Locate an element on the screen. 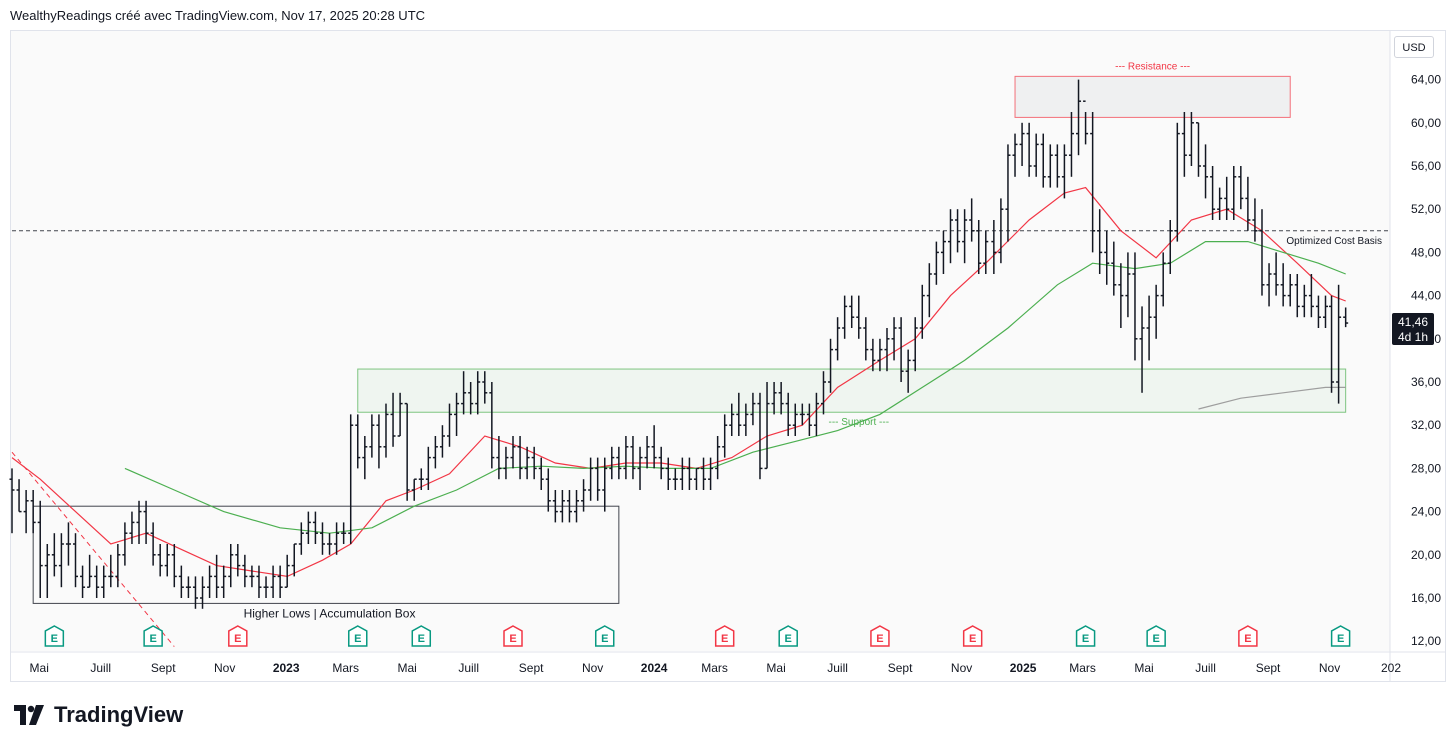 This screenshot has height=747, width=1456. currency-button: USD is located at coordinates (1414, 47).